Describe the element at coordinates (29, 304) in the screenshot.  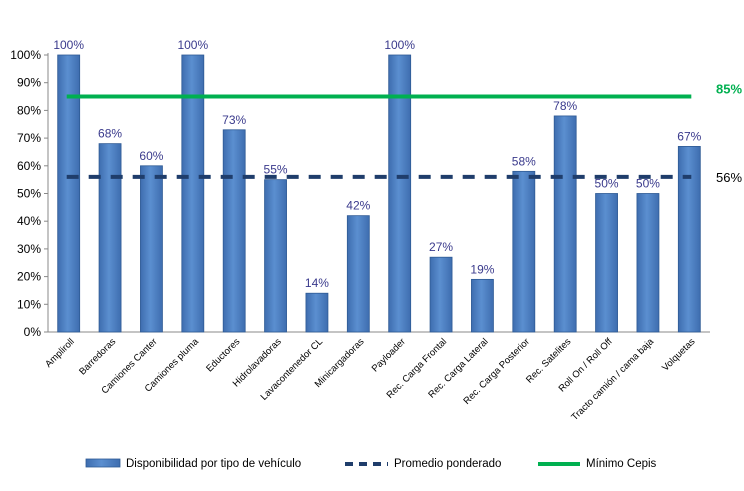
I see `y-tick-label: 10%` at that location.